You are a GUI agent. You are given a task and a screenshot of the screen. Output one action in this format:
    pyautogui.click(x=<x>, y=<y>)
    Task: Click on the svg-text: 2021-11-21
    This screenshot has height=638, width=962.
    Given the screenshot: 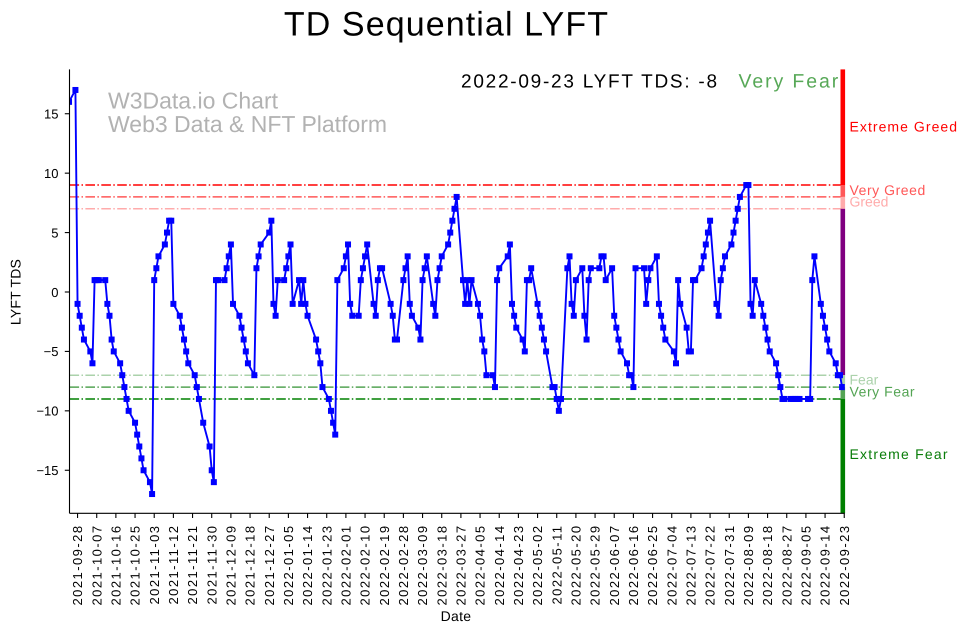 What is the action you would take?
    pyautogui.click(x=192, y=565)
    